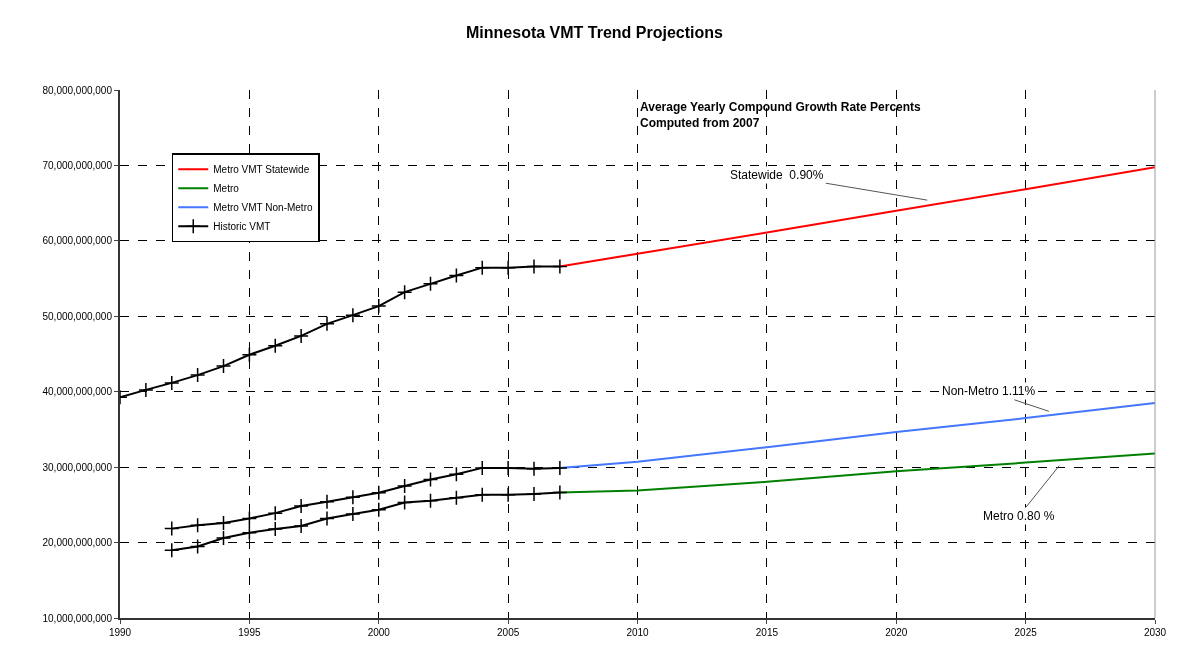 The image size is (1189, 658). Describe the element at coordinates (781, 115) in the screenshot. I see `annotation: Average Yearly Compound Growth Rate Percents Computed from 2007` at that location.